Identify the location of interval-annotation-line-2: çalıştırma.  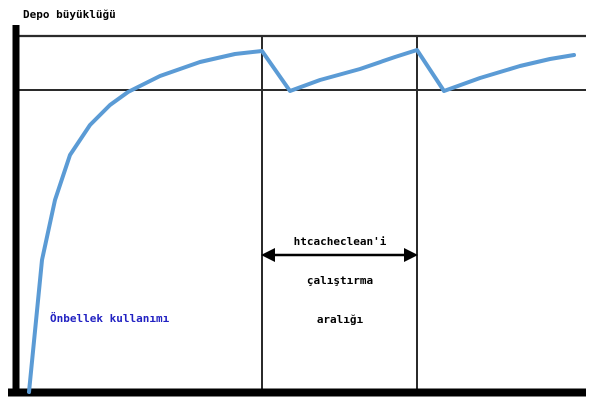
(340, 280).